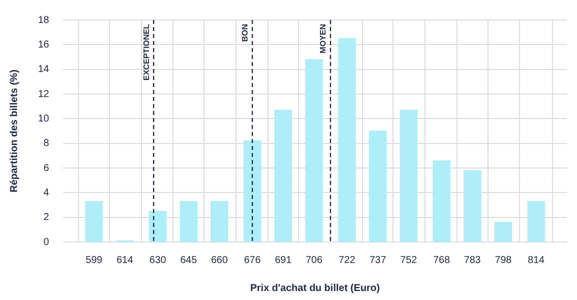 Image resolution: width=577 pixels, height=300 pixels. What do you see at coordinates (44, 44) in the screenshot?
I see `y-tick-label: 16` at bounding box center [44, 44].